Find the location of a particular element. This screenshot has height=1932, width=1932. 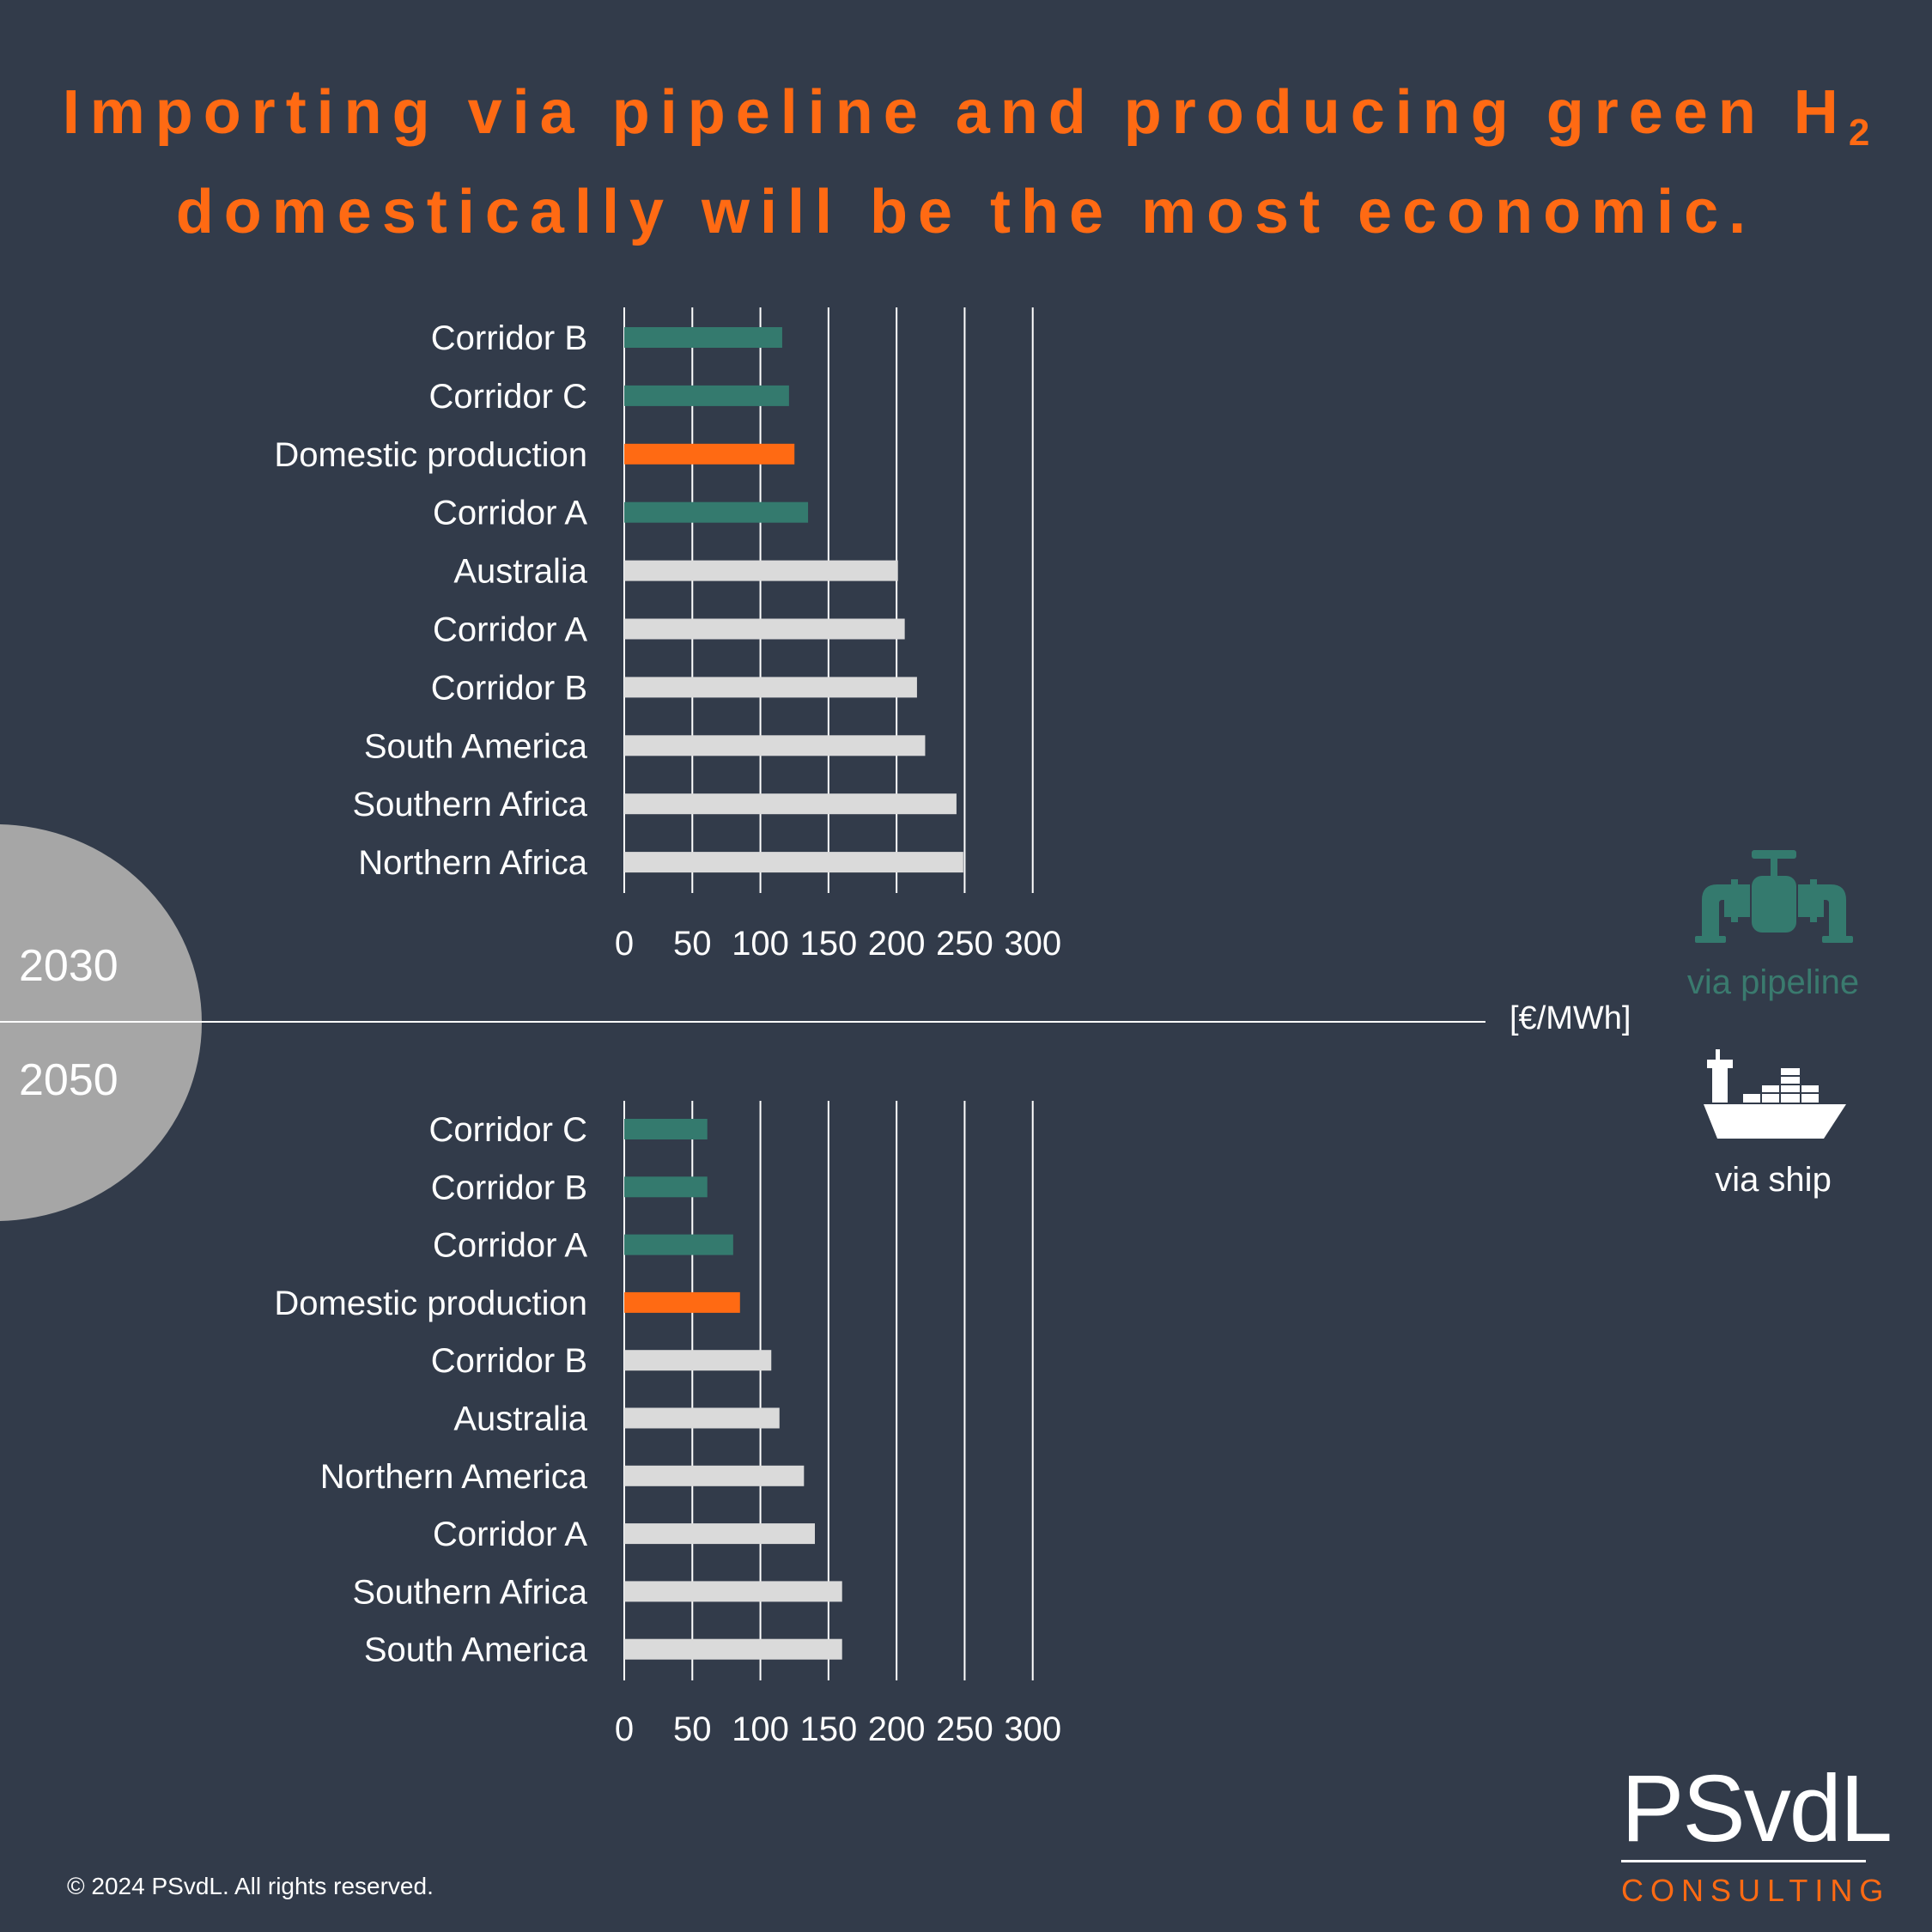

period-divider is located at coordinates (742, 1022).